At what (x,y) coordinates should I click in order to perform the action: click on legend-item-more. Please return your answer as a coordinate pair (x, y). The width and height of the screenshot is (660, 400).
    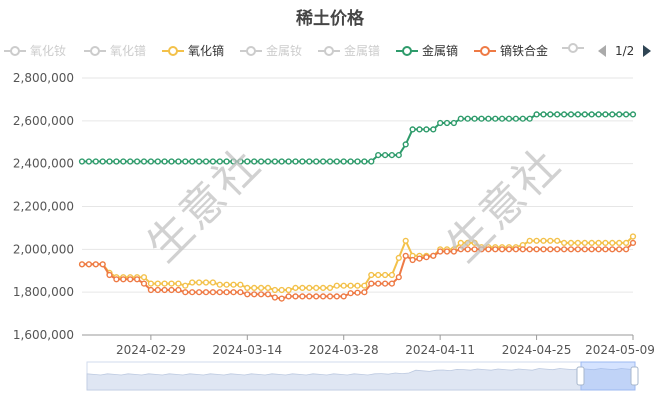
    Looking at the image, I should click on (575, 48).